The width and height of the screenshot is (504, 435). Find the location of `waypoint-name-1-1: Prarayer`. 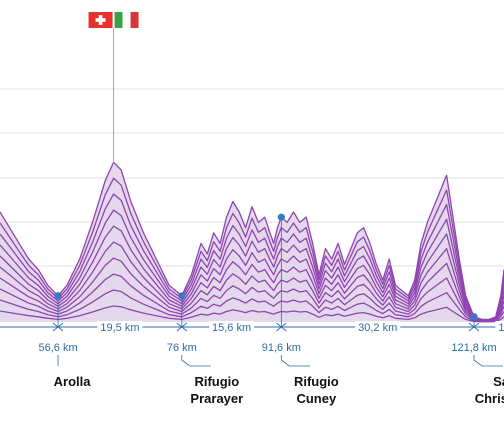

waypoint-name-1-1: Prarayer is located at coordinates (216, 398).